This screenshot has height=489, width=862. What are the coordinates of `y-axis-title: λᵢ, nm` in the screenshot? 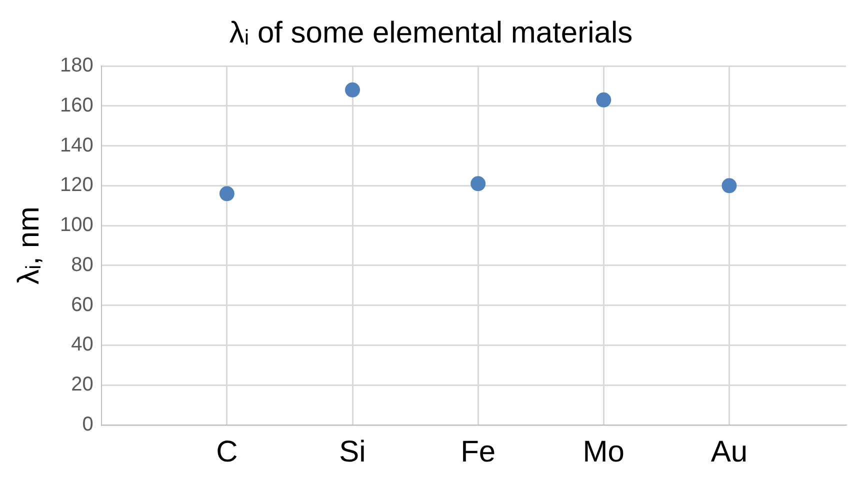 It's located at (29, 245).